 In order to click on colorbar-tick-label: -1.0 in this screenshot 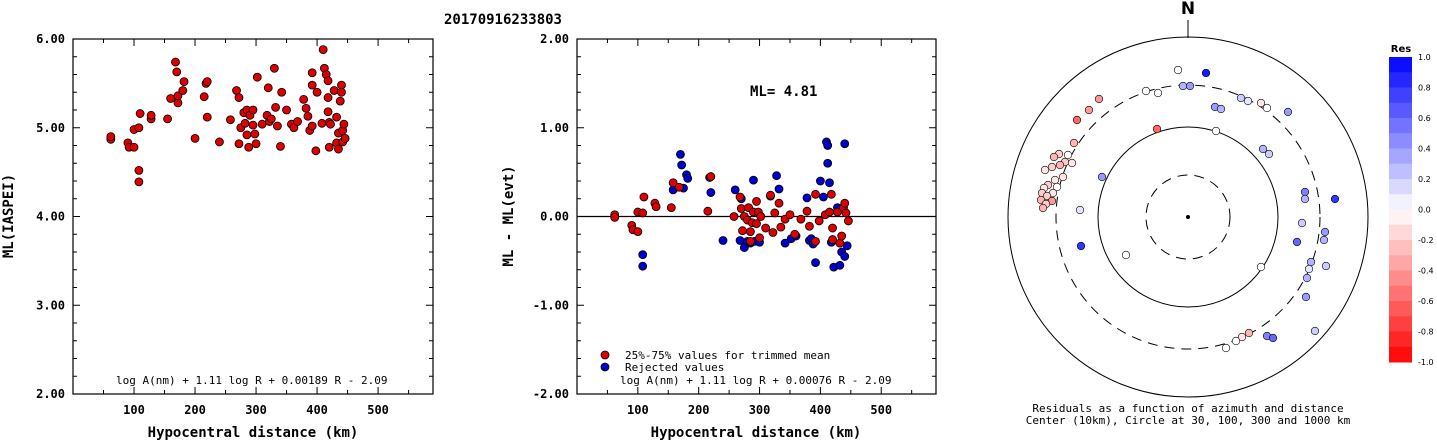, I will do `click(1426, 362)`.